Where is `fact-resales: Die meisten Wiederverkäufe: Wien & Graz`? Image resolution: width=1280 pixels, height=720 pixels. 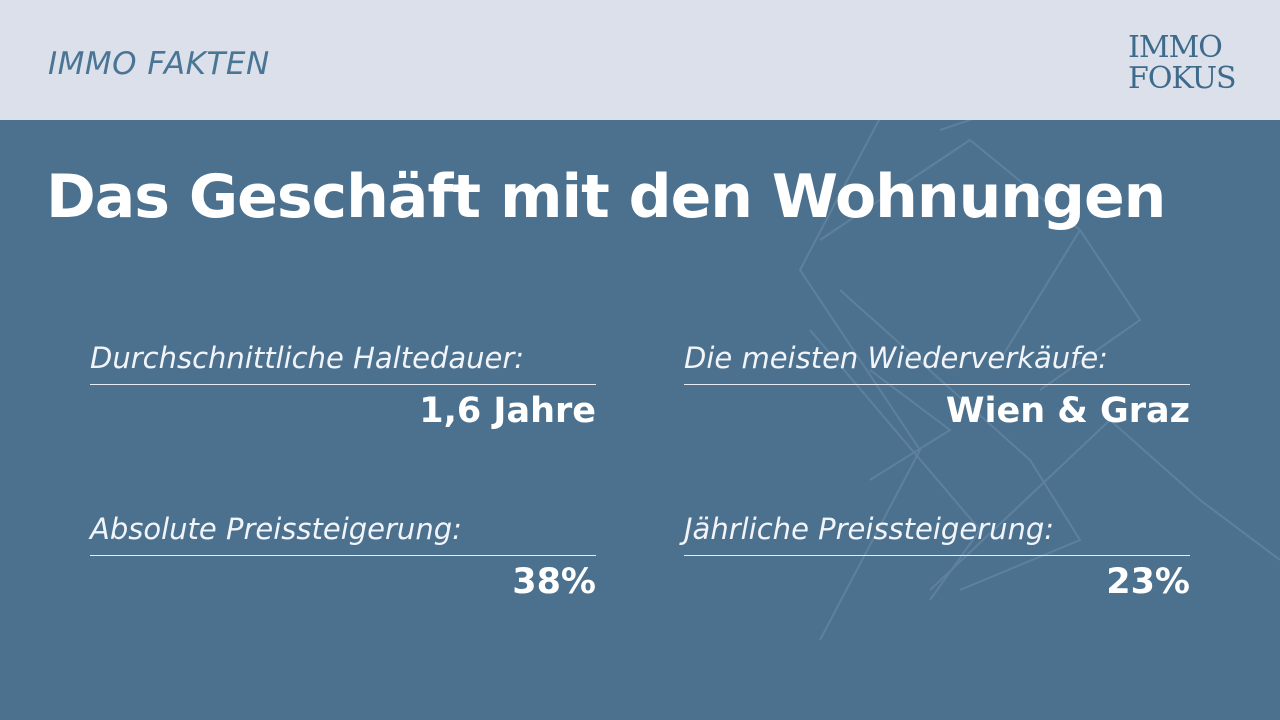 fact-resales: Die meisten Wiederverkäufe: Wien & Graz is located at coordinates (937, 386).